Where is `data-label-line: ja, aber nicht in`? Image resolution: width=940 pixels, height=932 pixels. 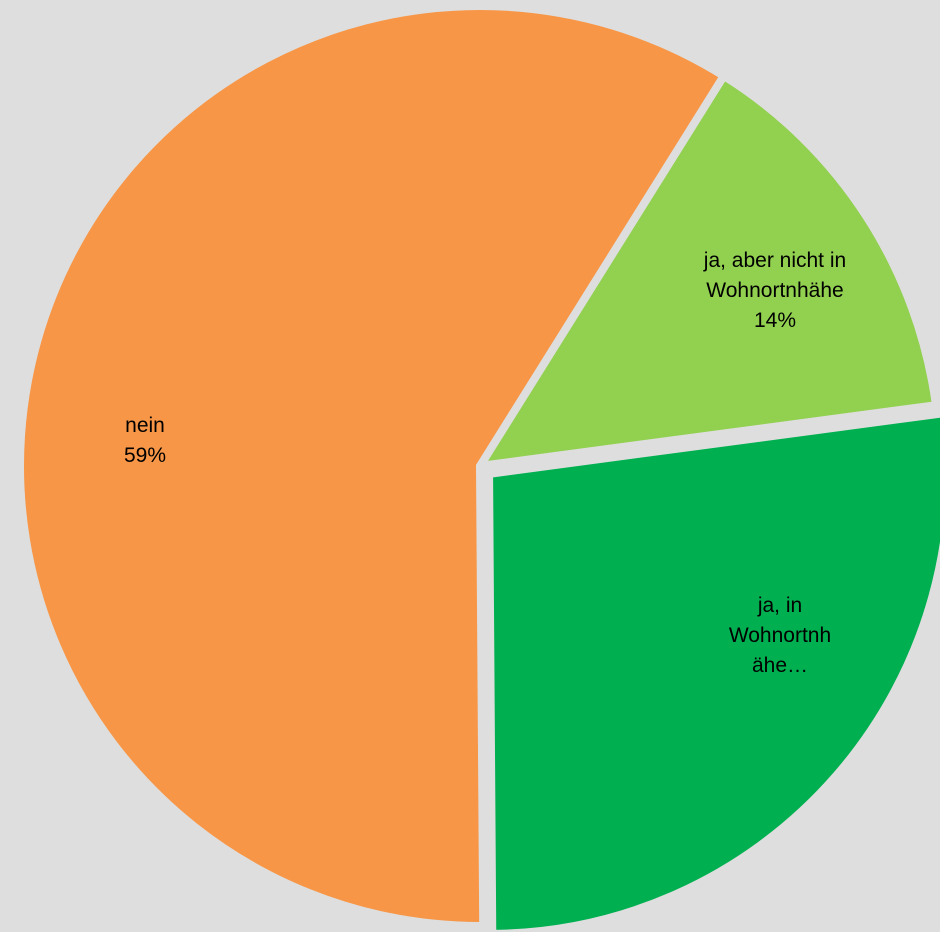
data-label-line: ja, aber nicht in is located at coordinates (774, 260).